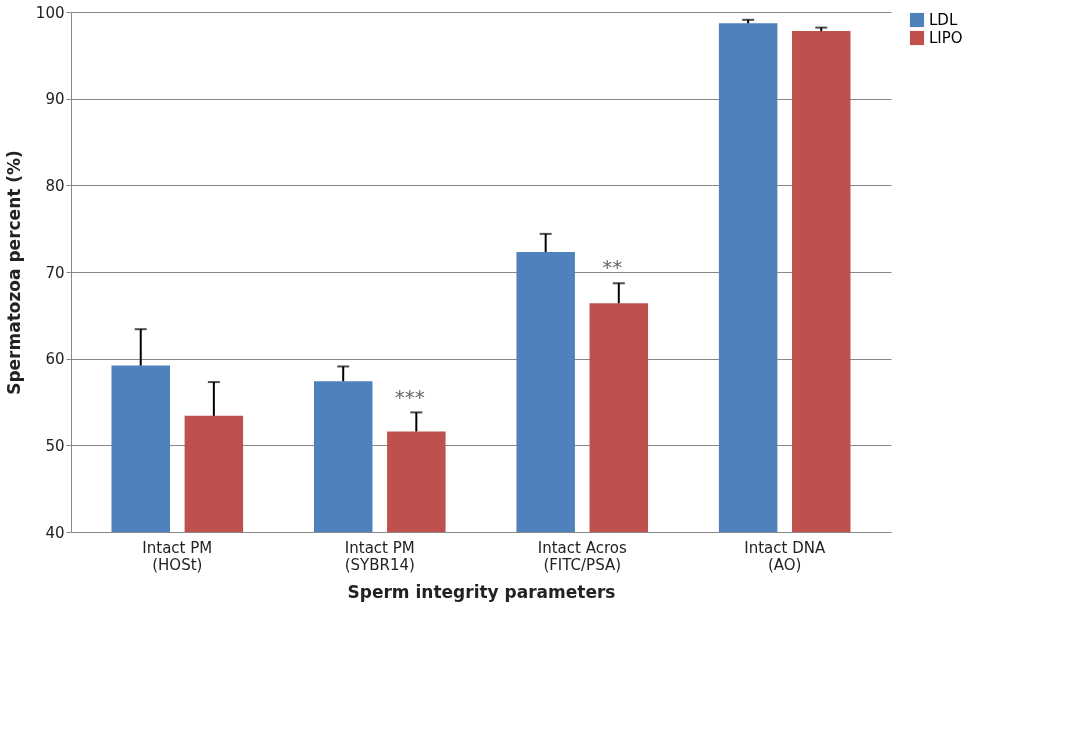  What do you see at coordinates (50, 12) in the screenshot?
I see `y-tick-label: 100` at bounding box center [50, 12].